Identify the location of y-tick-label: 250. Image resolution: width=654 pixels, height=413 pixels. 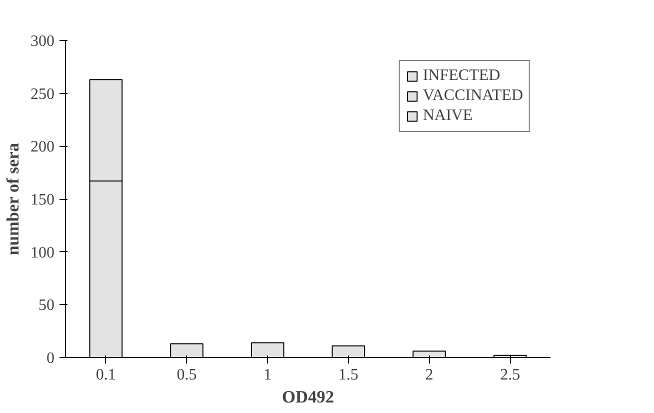
(42, 94).